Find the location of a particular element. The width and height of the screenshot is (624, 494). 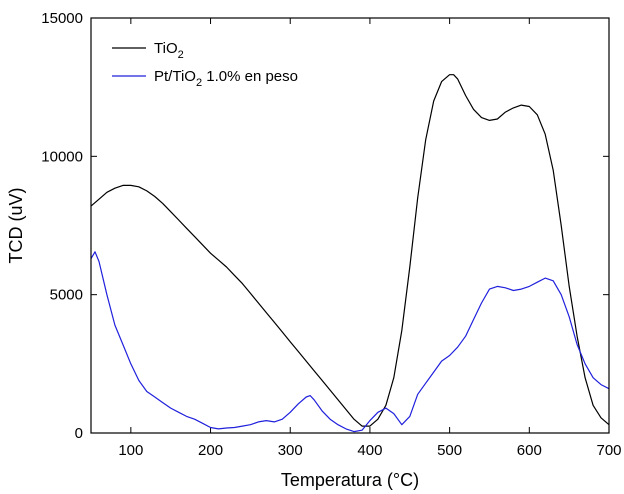

legend-label-rest: 1.0% en peso is located at coordinates (250, 76).